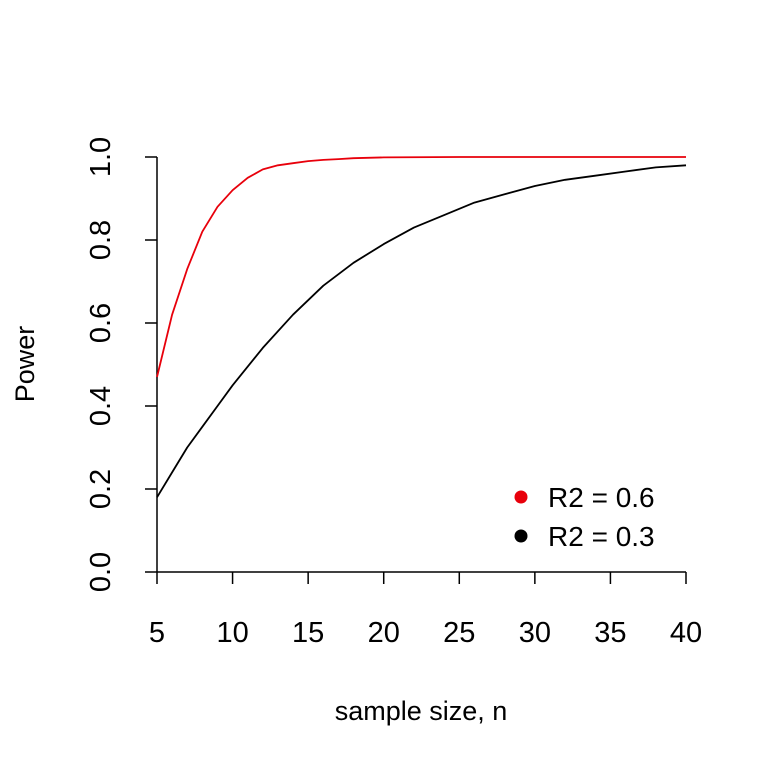  I want to click on y-tick-label: 0.4, so click(101, 406).